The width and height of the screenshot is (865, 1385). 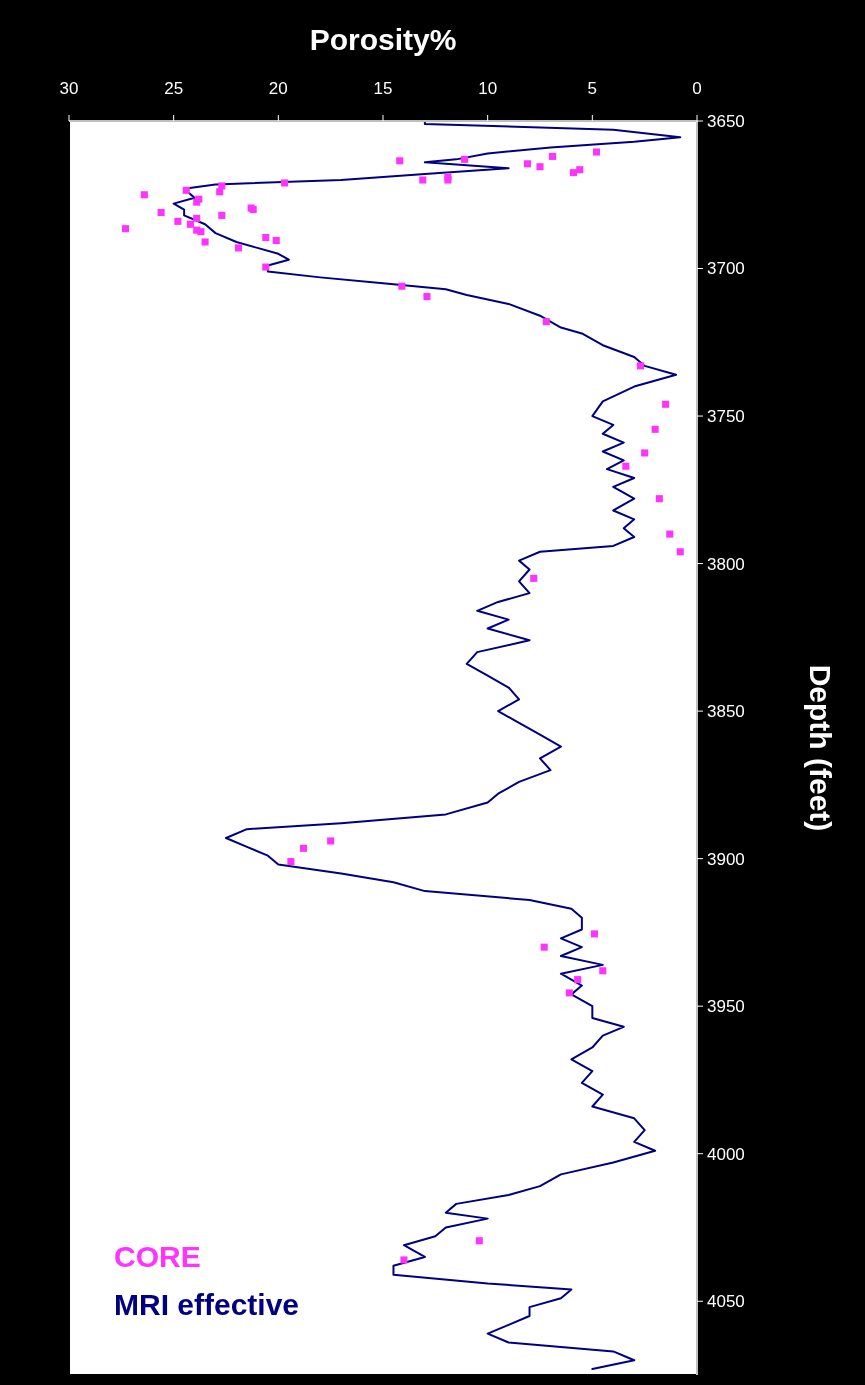 I want to click on x-tick-label: 15, so click(x=383, y=88).